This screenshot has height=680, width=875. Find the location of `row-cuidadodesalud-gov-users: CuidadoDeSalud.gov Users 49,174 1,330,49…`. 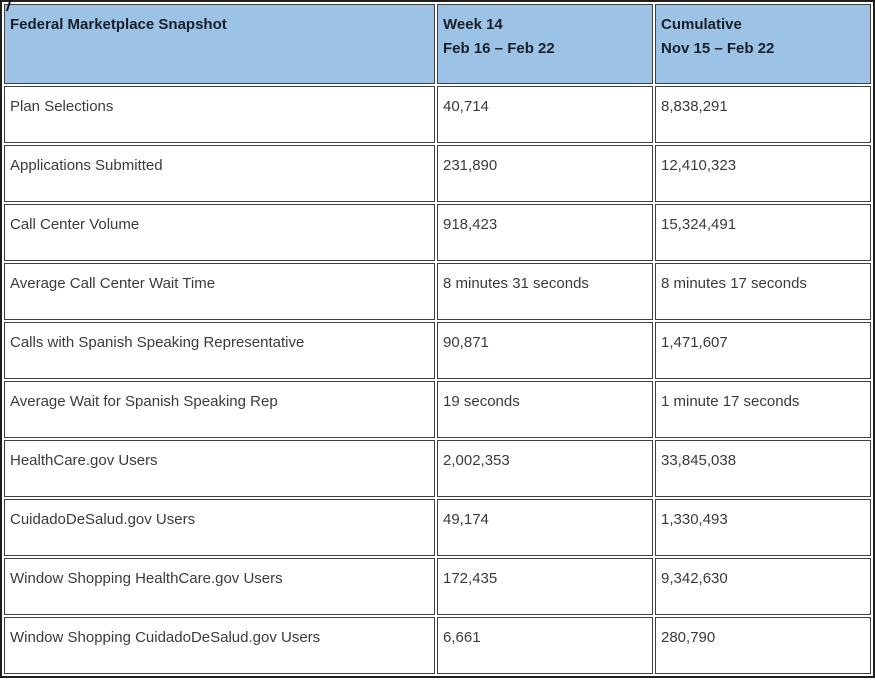

row-cuidadodesalud-gov-users: CuidadoDeSalud.gov Users 49,174 1,330,49… is located at coordinates (437, 527).